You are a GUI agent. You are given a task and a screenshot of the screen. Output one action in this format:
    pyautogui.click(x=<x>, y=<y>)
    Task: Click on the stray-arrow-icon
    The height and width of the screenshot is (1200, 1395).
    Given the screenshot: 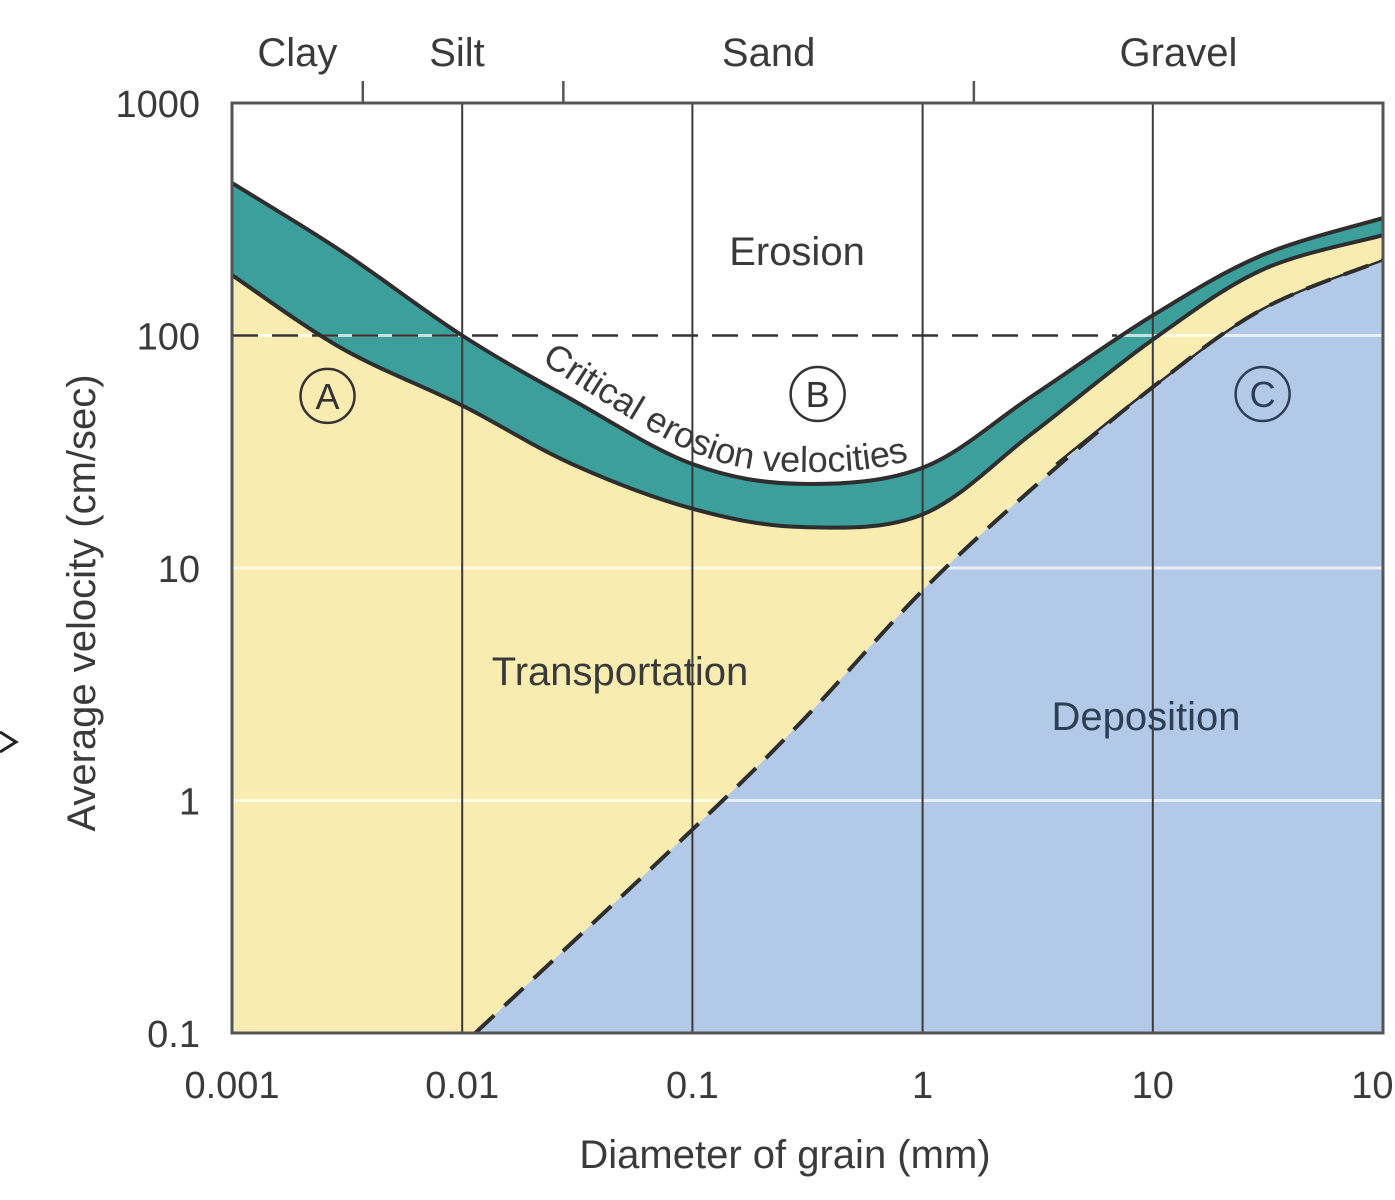 What is the action you would take?
    pyautogui.click(x=9, y=742)
    